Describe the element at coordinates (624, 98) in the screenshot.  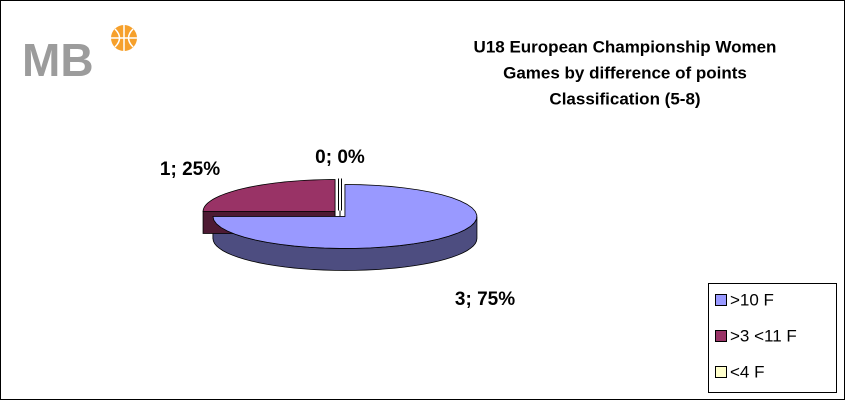
I see `chart-title: Classification (5-8)` at that location.